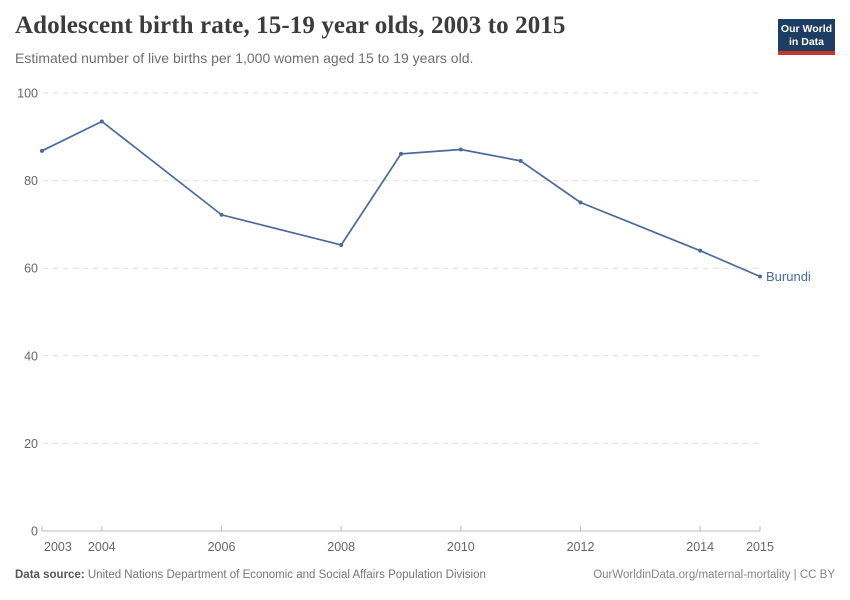 The height and width of the screenshot is (600, 850). Describe the element at coordinates (461, 547) in the screenshot. I see `x-axis-tick-label: 2010` at that location.